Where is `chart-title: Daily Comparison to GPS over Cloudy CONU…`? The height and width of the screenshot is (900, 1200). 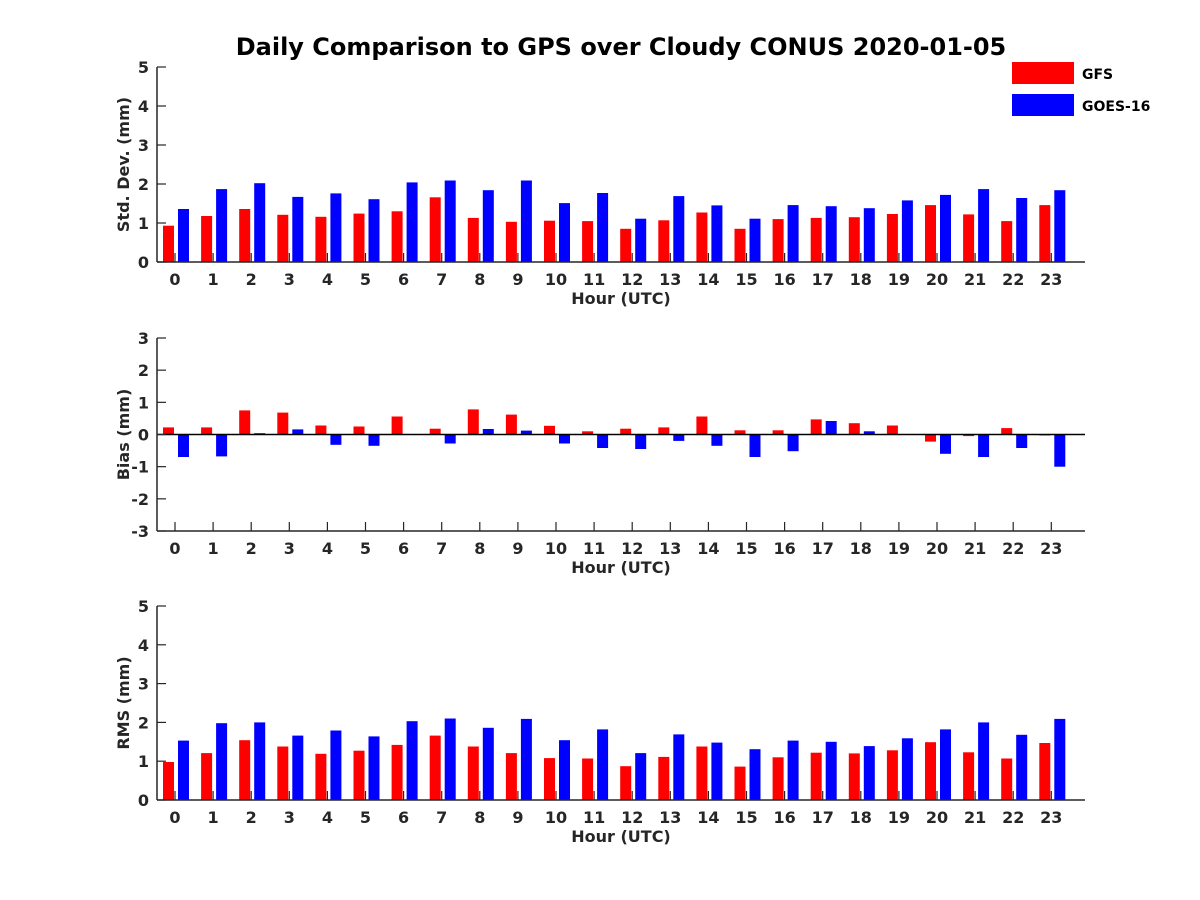 chart-title: Daily Comparison to GPS over Cloudy CONU… is located at coordinates (621, 47).